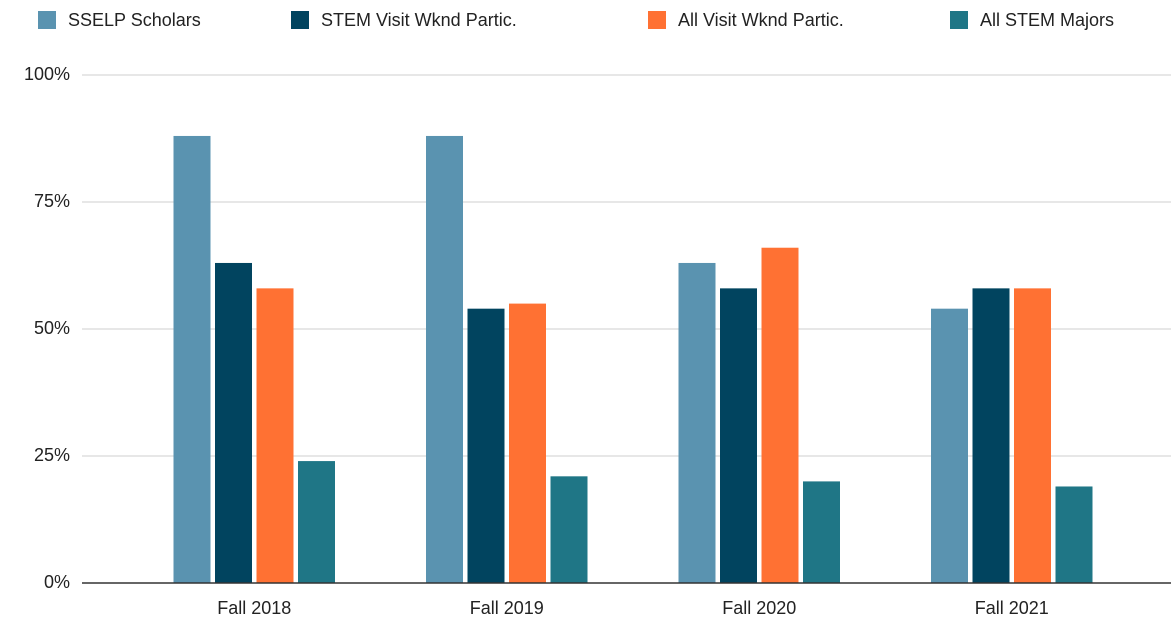 Image resolution: width=1171 pixels, height=622 pixels. What do you see at coordinates (1047, 20) in the screenshot?
I see `legend-label: All STEM Majors` at bounding box center [1047, 20].